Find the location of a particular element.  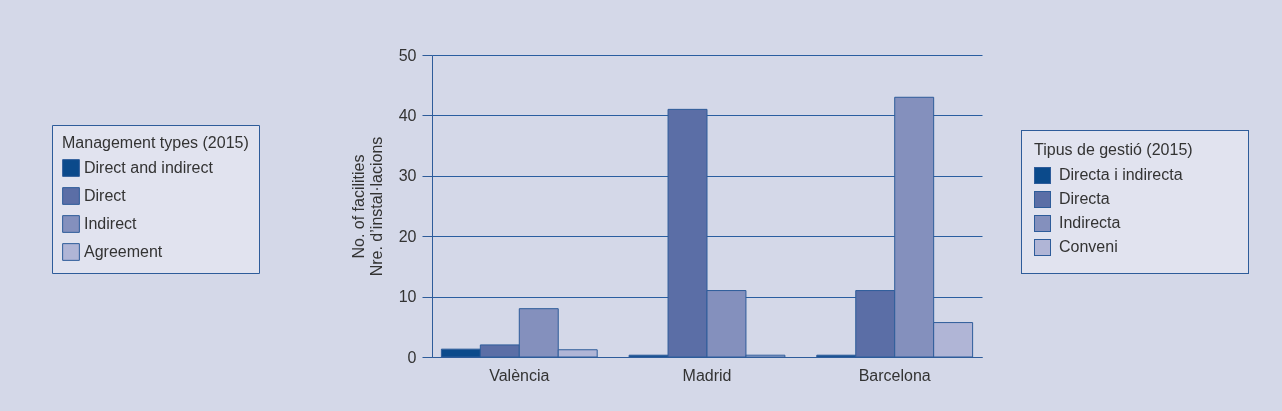

text: Indirecta is located at coordinates (1090, 223).